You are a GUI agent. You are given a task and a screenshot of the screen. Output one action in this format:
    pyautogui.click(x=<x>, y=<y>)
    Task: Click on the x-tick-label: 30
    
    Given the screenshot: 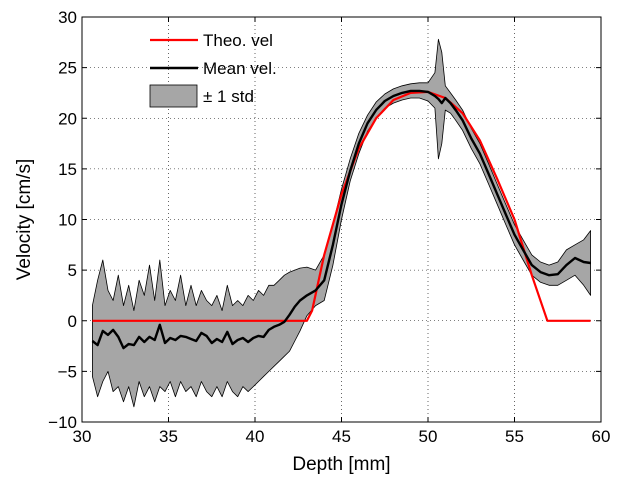 What is the action you would take?
    pyautogui.click(x=82, y=436)
    